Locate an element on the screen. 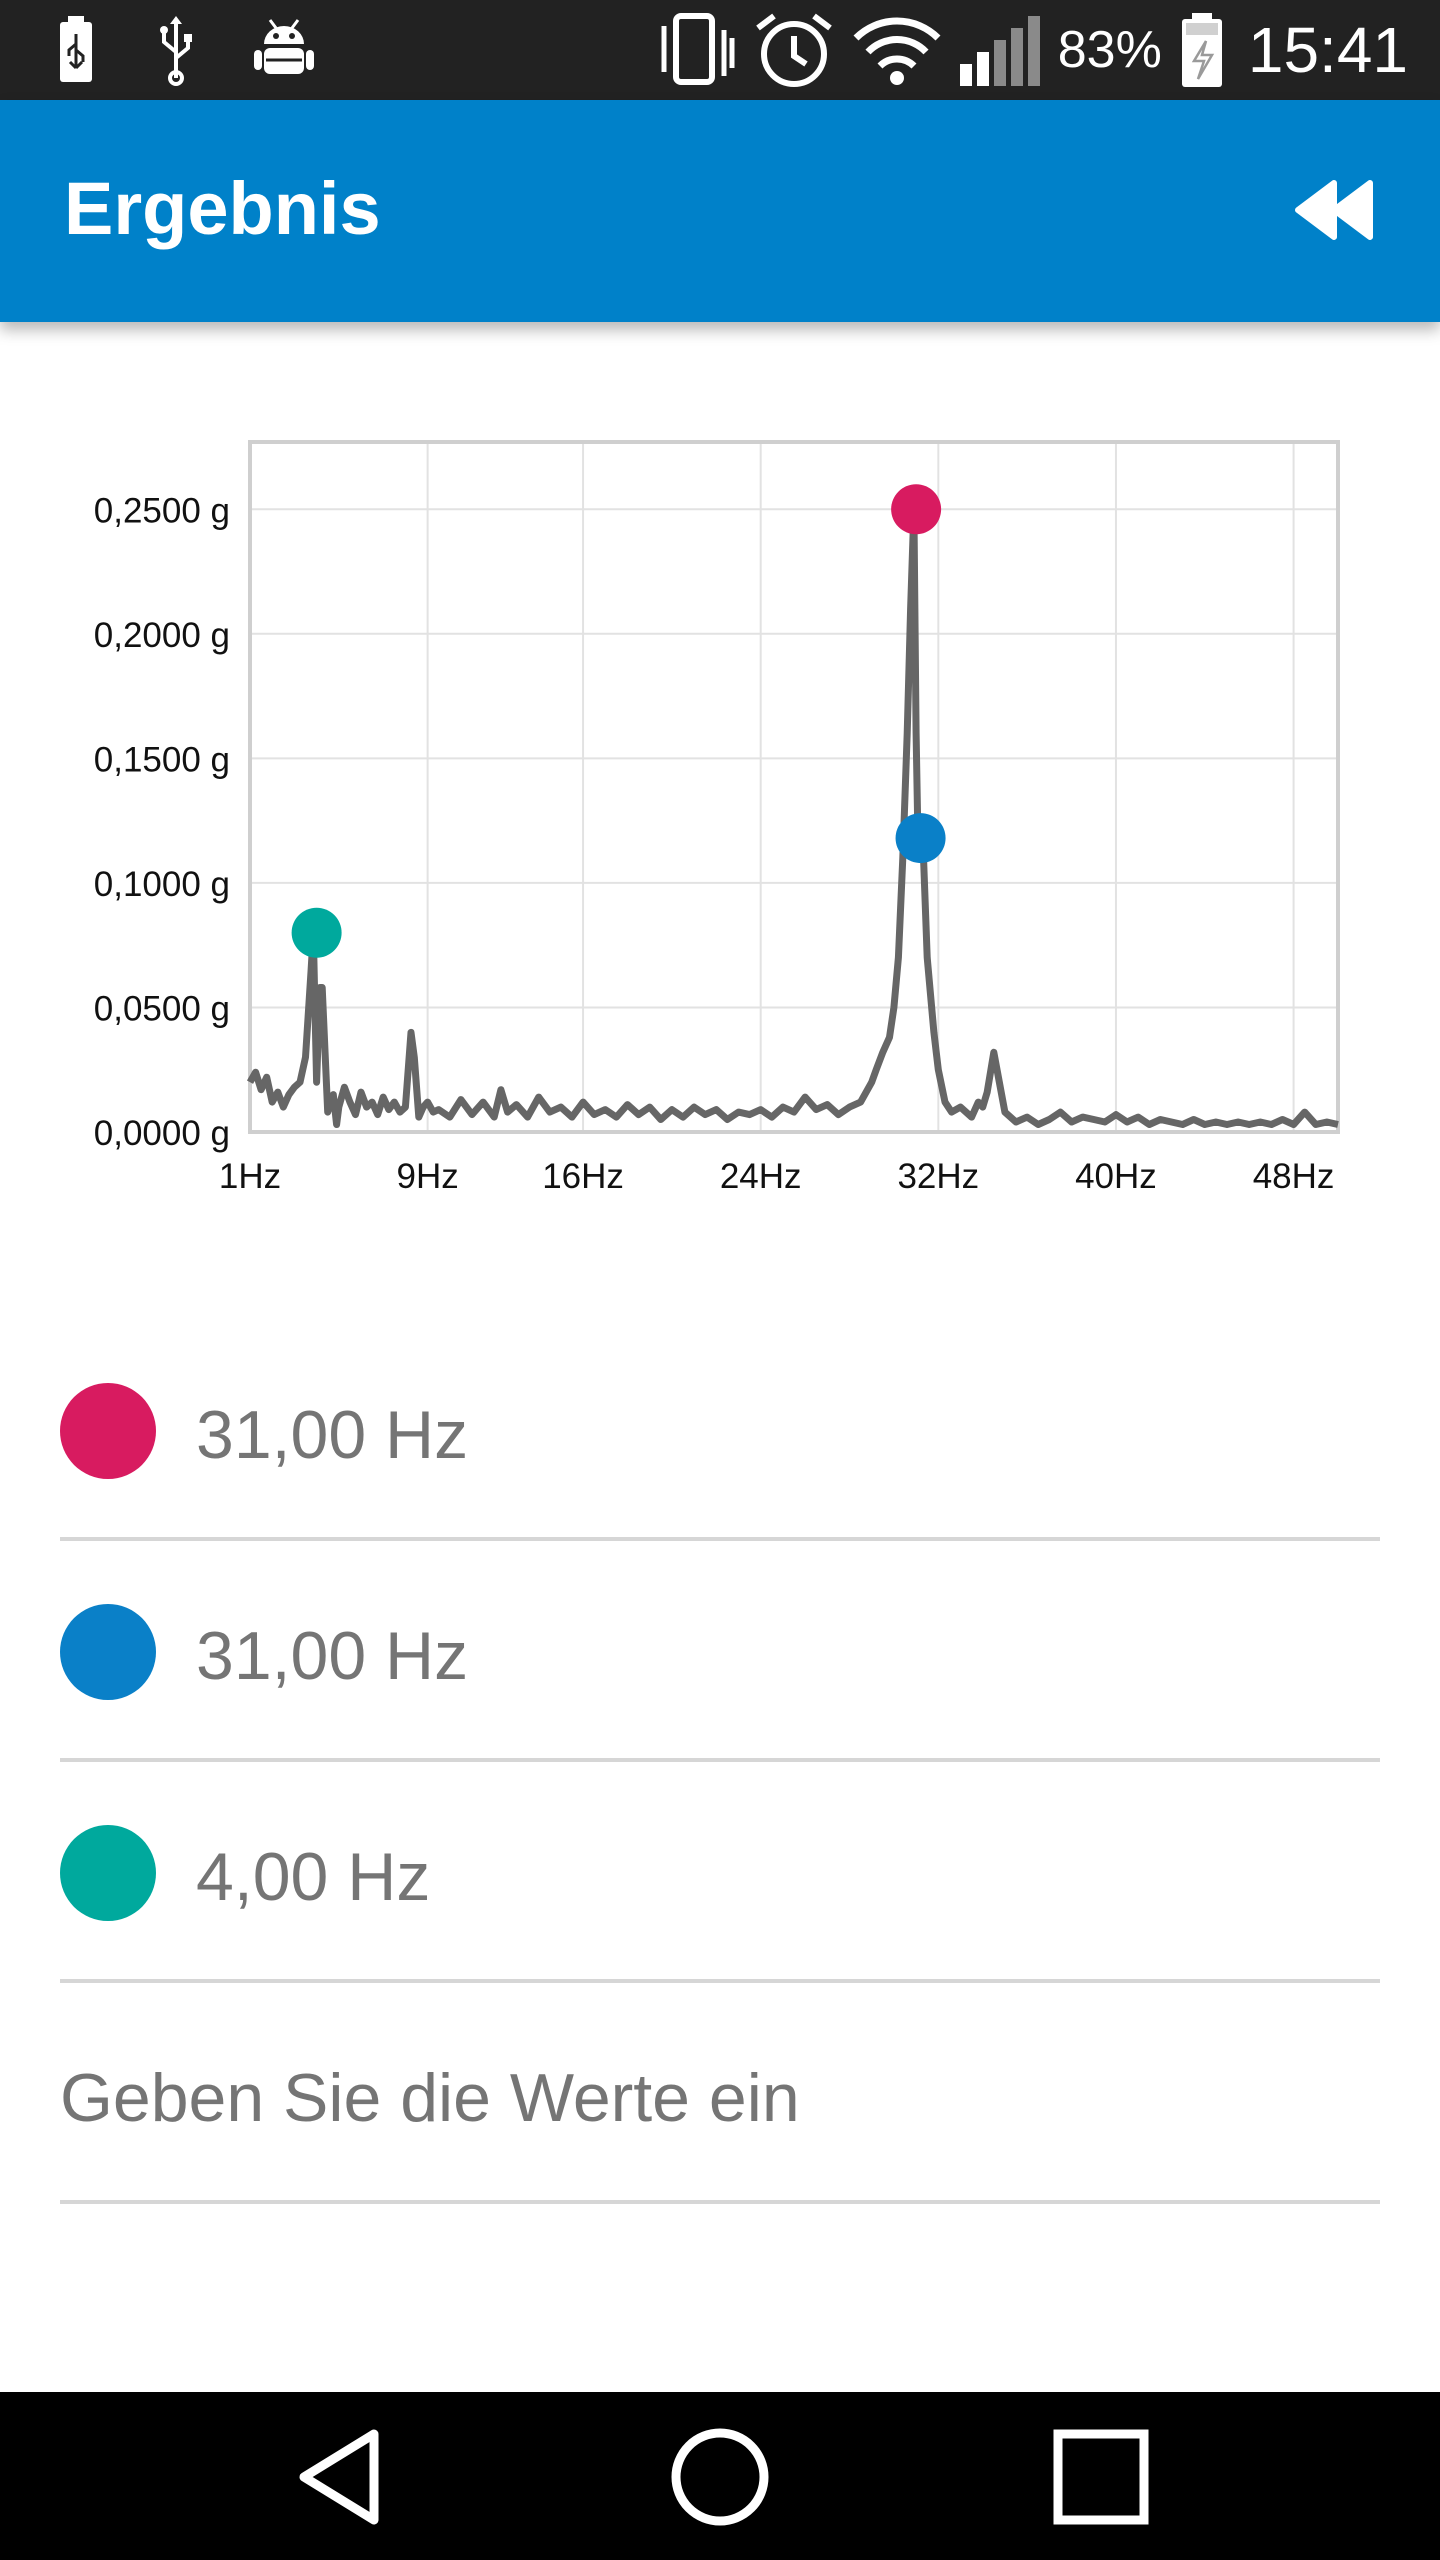 Image resolution: width=1440 pixels, height=2560 pixels. wifi-icon is located at coordinates (897, 51).